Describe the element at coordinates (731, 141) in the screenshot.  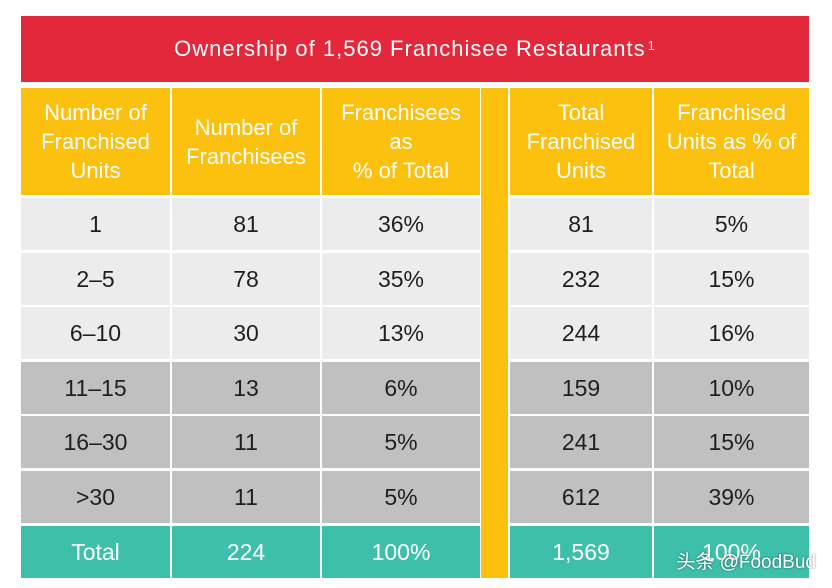
I see `column-header: Franchised Units as % of Total` at that location.